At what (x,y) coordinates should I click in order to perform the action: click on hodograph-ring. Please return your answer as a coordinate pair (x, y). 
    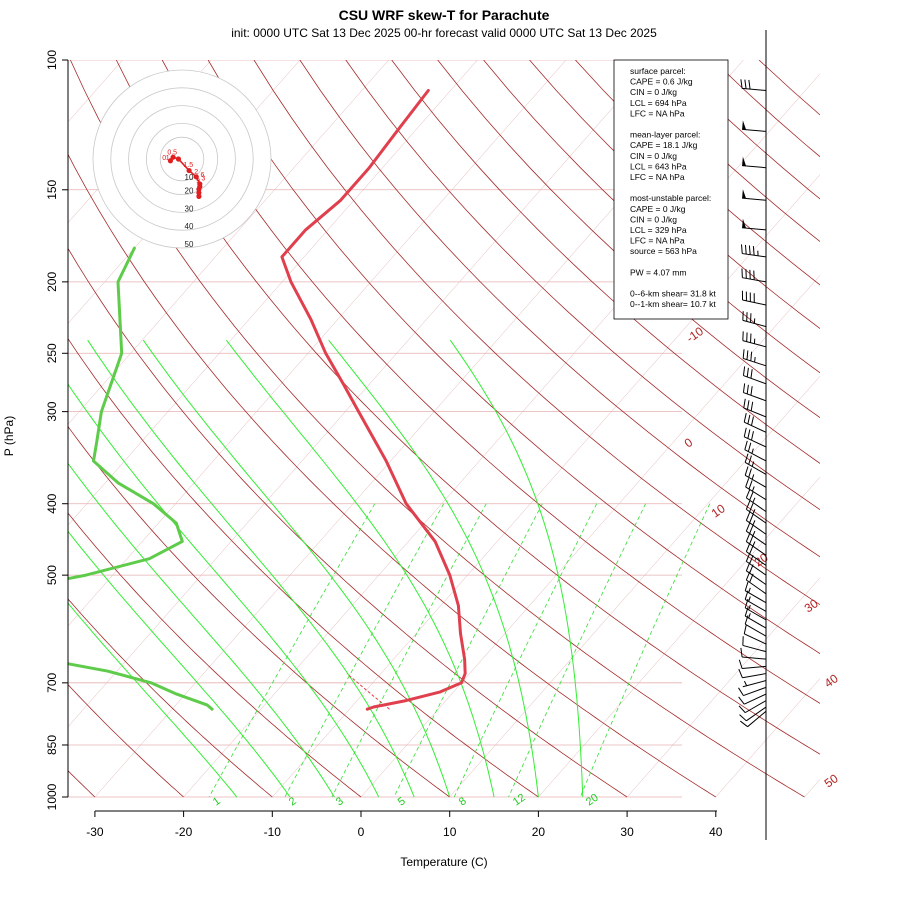
    Looking at the image, I should click on (182, 159).